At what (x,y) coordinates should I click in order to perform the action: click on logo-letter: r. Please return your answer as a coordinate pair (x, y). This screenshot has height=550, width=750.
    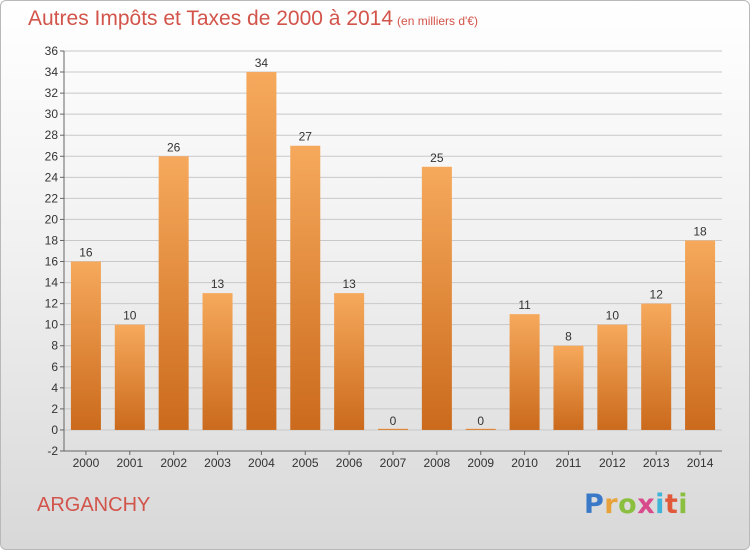
    Looking at the image, I should click on (611, 504).